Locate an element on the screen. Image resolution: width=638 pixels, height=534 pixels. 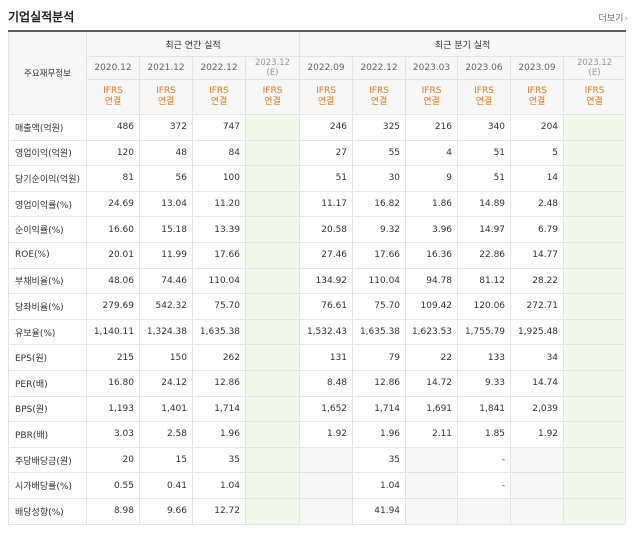
cell-value: 0.41 is located at coordinates (166, 485).